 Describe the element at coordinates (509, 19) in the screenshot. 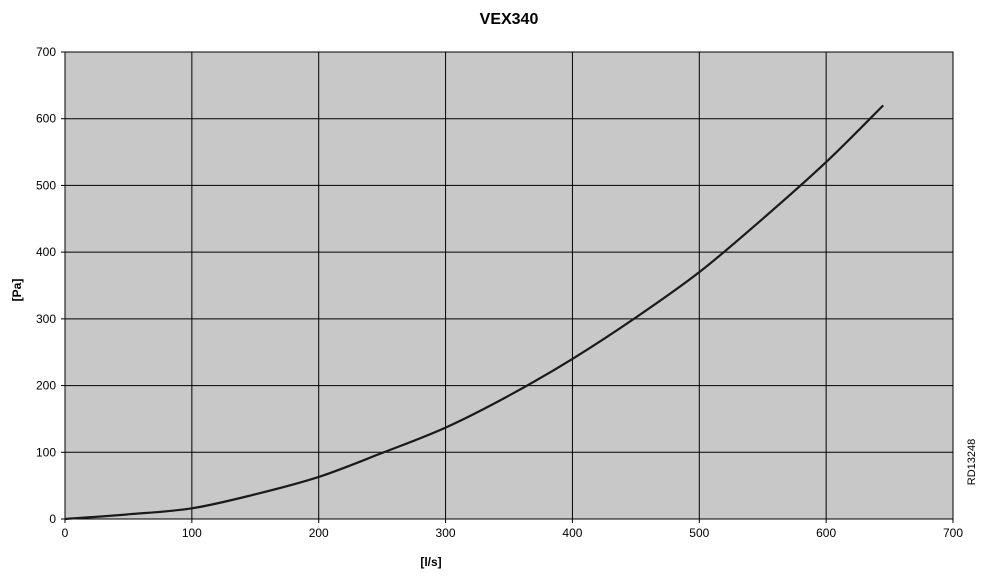

I see `chart-title: VEX340` at that location.